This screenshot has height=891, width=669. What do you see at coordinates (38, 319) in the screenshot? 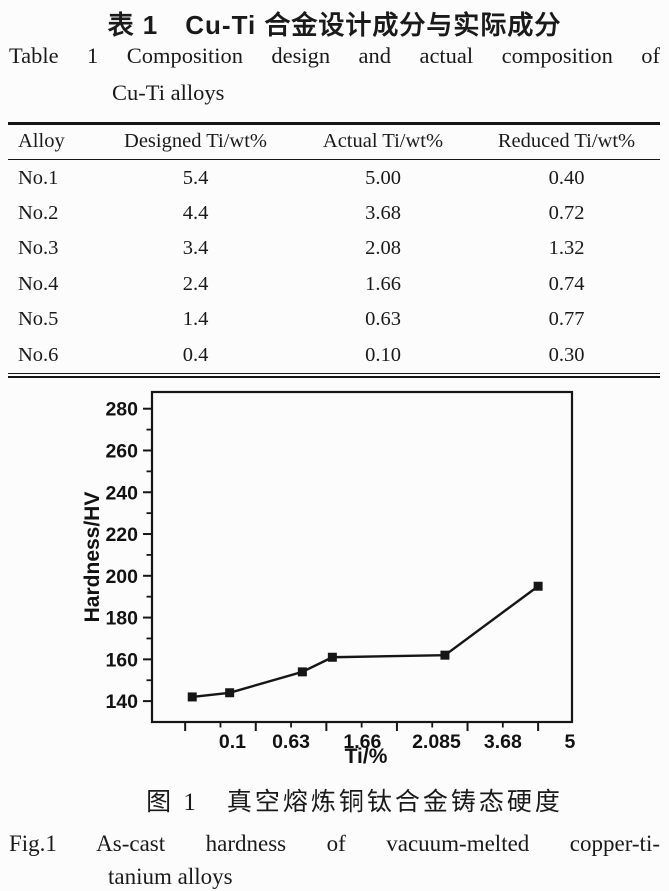
I see `table-cell: No.5` at bounding box center [38, 319].